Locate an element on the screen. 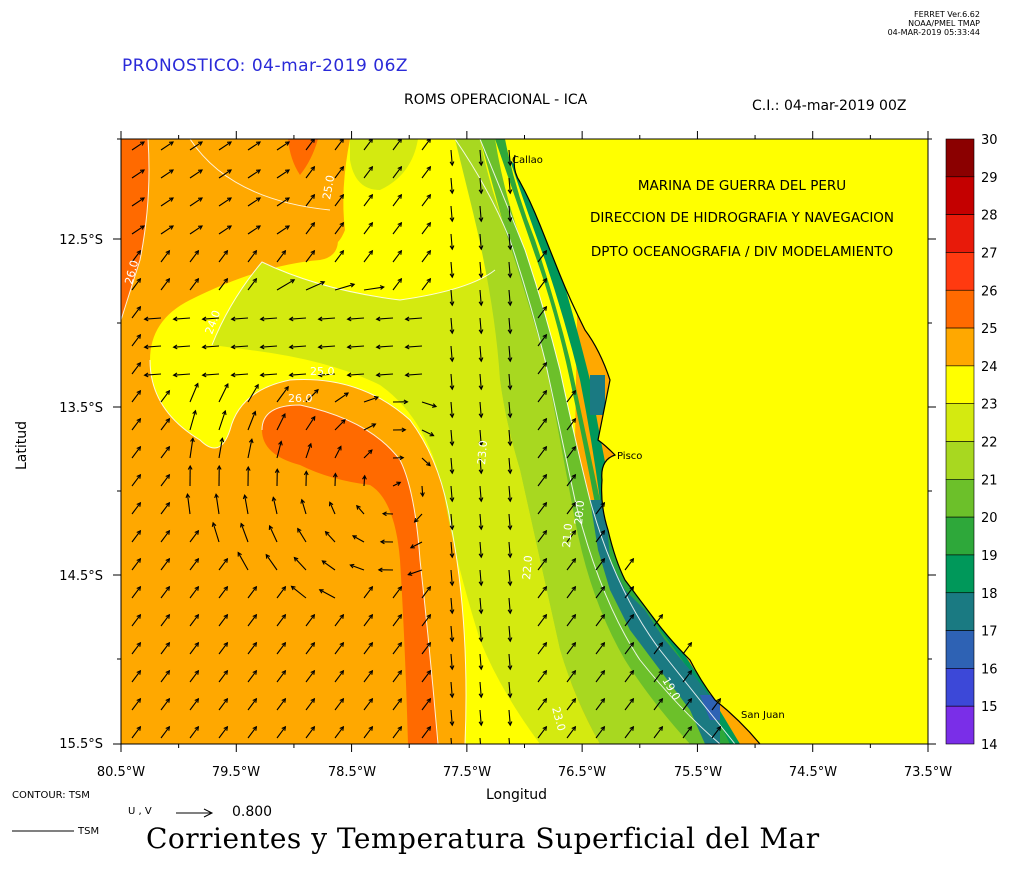 The height and width of the screenshot is (885, 1027). colorbar-label: 14 is located at coordinates (989, 745).